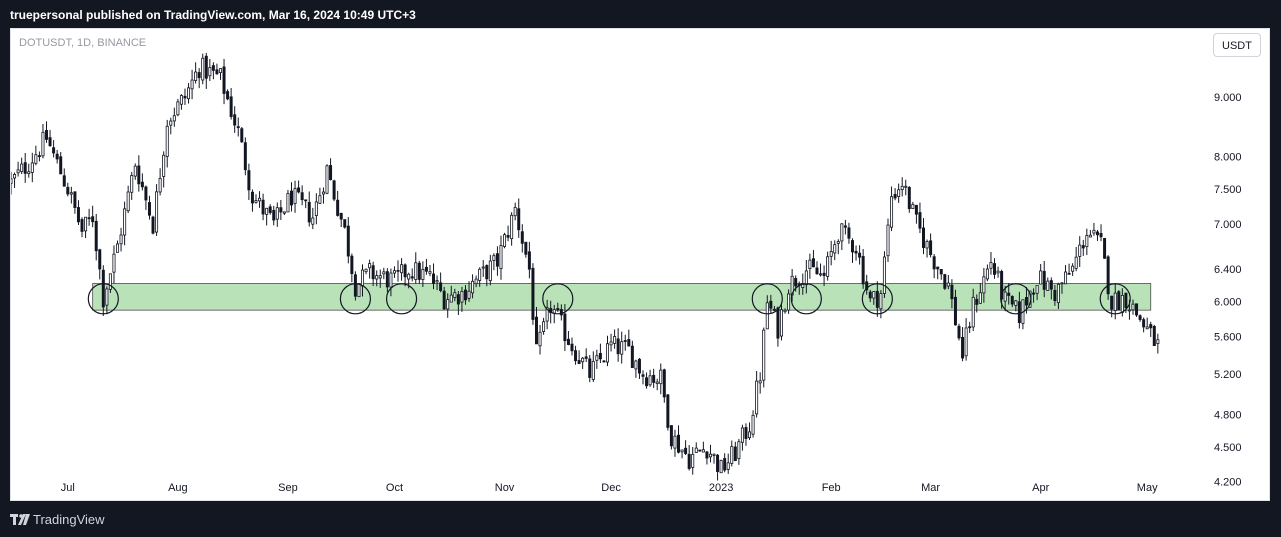 This screenshot has height=537, width=1281. I want to click on brand-name: TradingView, so click(69, 519).